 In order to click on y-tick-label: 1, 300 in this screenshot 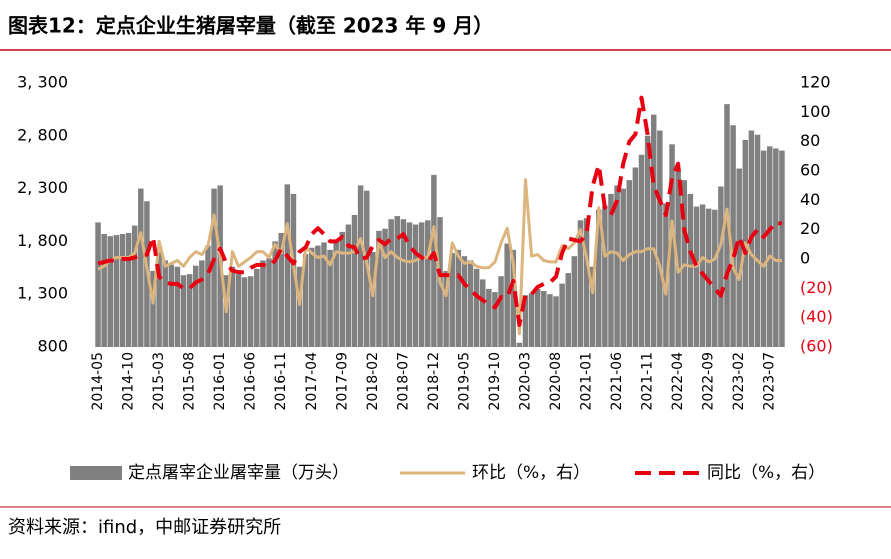, I will do `click(42, 293)`.